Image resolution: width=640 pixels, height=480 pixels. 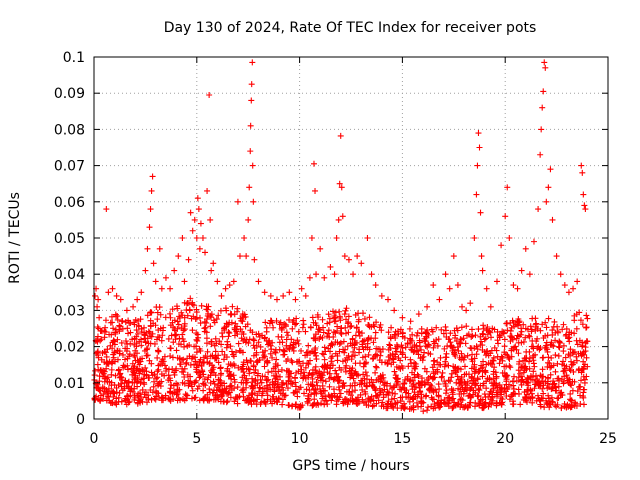 What do you see at coordinates (608, 439) in the screenshot?
I see `x-tick-label: 25` at bounding box center [608, 439].